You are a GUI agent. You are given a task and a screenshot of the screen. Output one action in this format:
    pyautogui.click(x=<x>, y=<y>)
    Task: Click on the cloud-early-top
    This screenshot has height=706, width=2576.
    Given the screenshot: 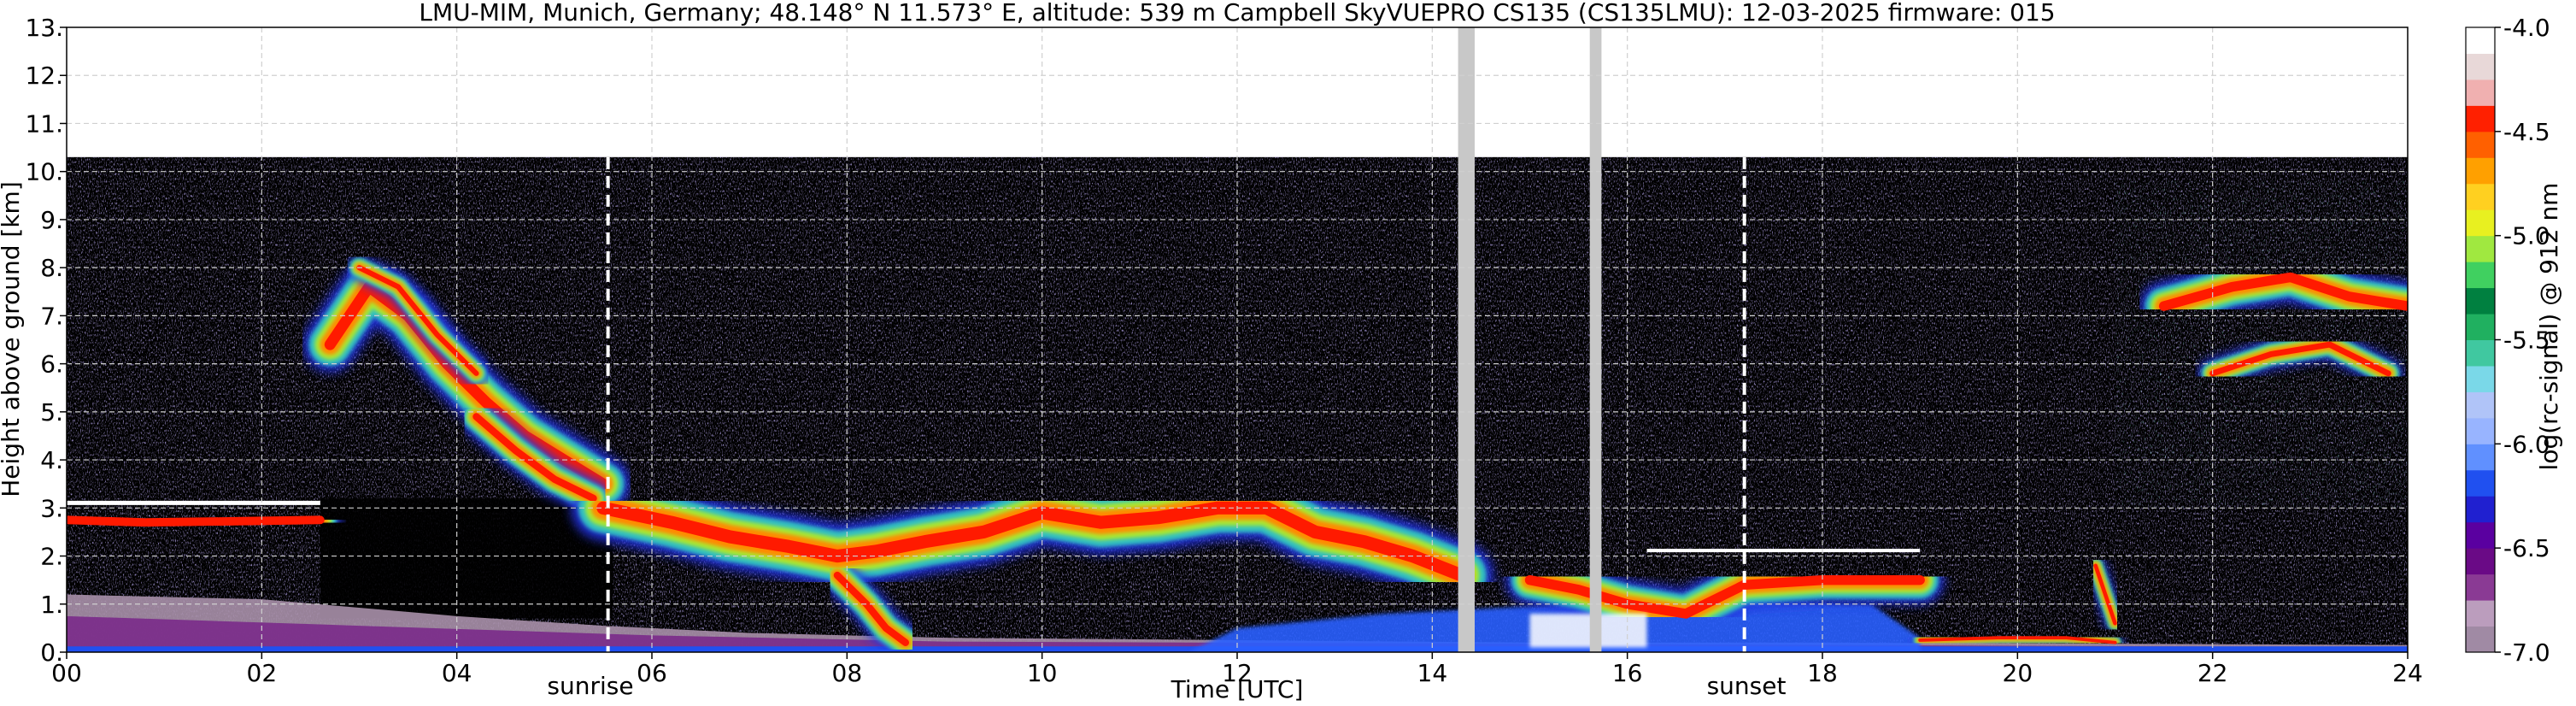 What is the action you would take?
    pyautogui.click(x=193, y=502)
    